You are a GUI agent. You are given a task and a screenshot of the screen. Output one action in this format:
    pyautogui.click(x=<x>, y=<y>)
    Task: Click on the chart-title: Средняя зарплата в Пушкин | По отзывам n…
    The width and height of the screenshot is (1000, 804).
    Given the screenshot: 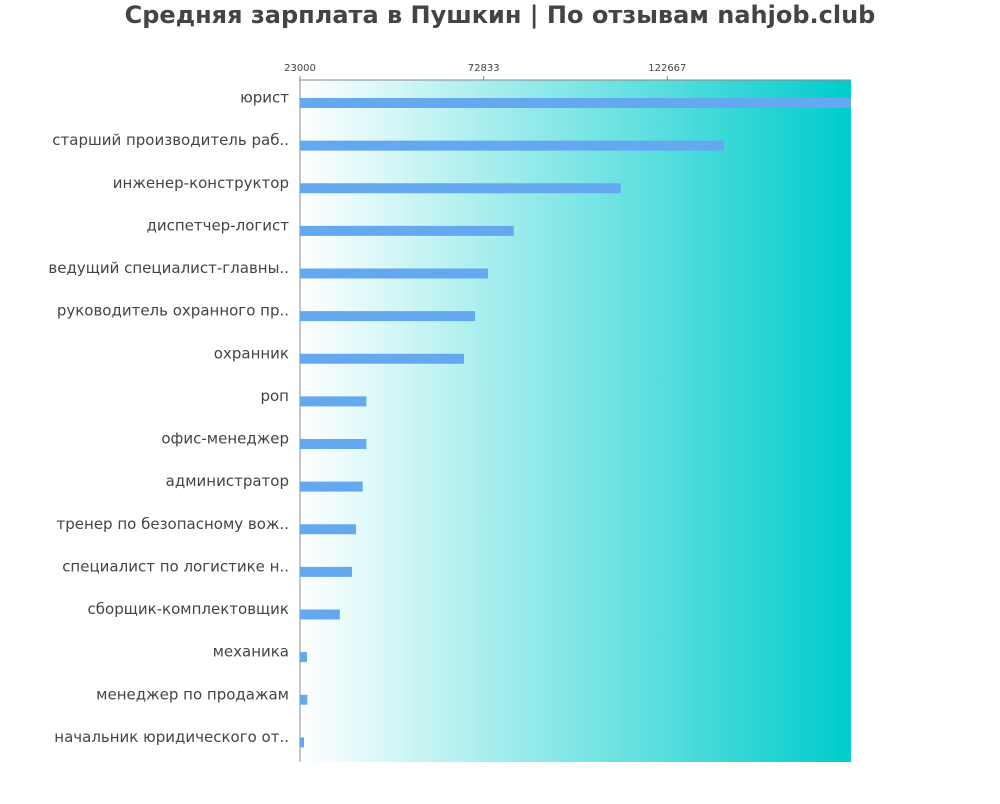 What is the action you would take?
    pyautogui.click(x=500, y=15)
    